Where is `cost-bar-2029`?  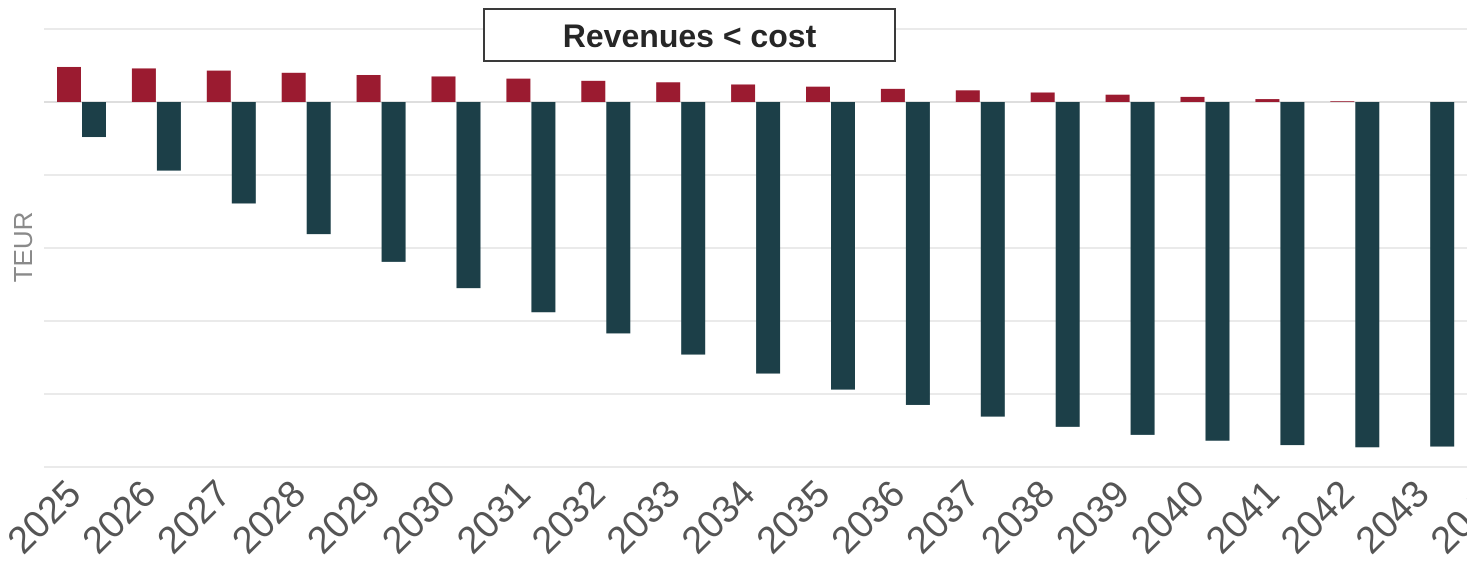 cost-bar-2029 is located at coordinates (393, 182).